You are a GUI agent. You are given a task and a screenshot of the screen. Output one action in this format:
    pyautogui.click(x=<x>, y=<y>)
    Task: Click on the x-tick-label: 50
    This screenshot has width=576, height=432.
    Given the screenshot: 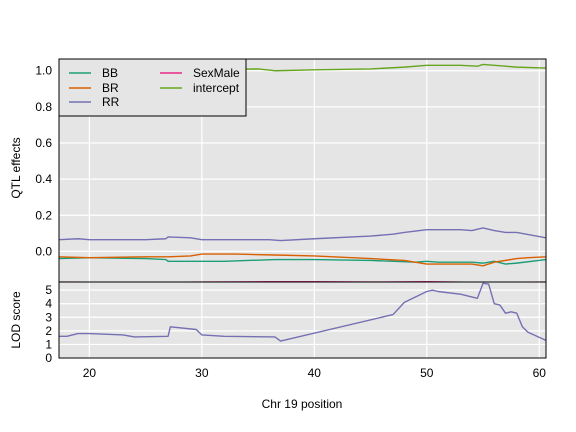 What is the action you would take?
    pyautogui.click(x=427, y=373)
    